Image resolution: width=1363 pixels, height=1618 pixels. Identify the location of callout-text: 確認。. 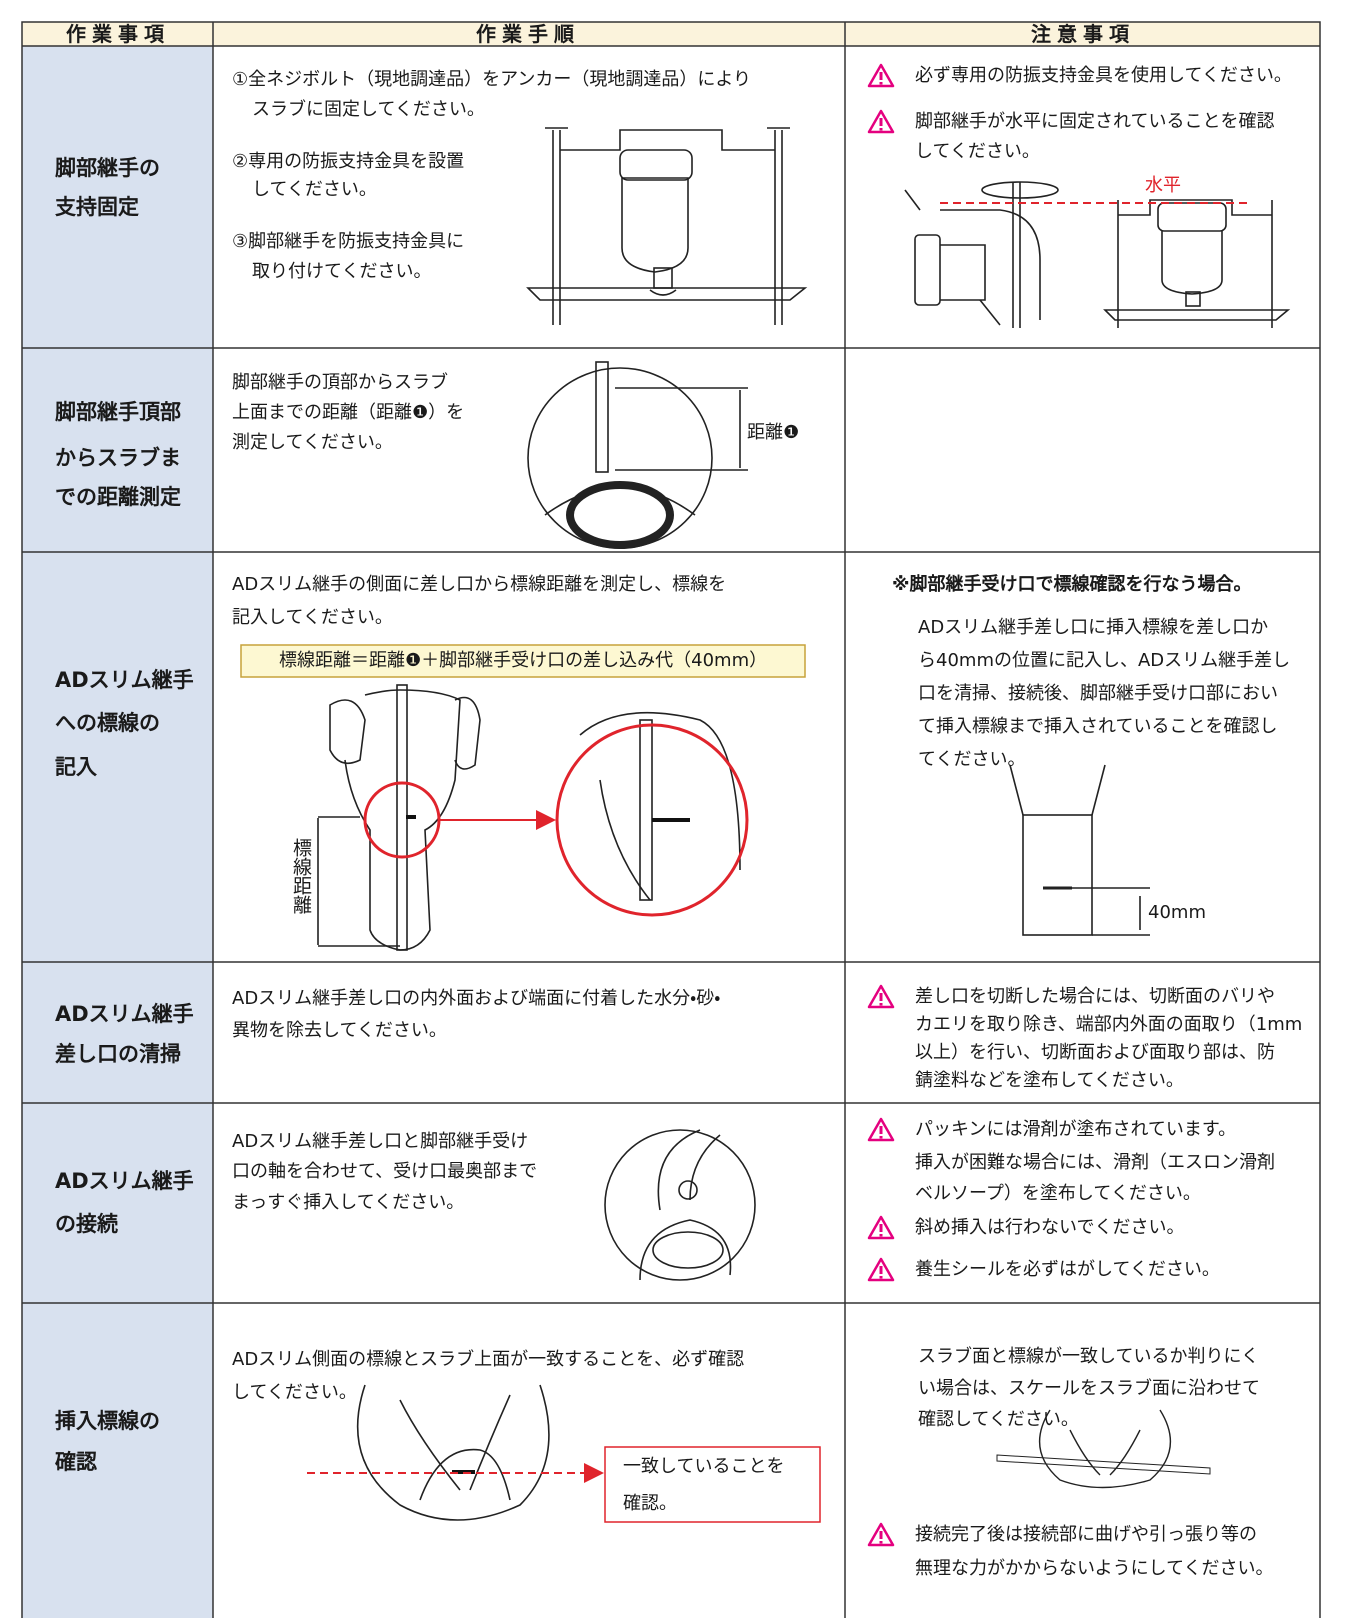
(650, 1503).